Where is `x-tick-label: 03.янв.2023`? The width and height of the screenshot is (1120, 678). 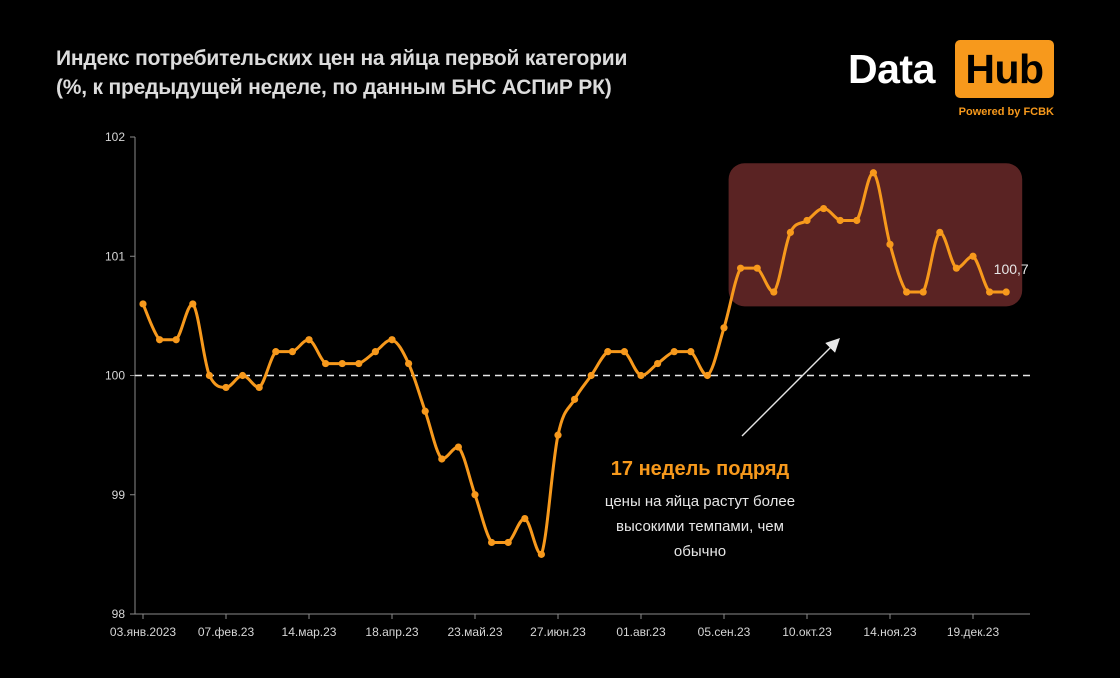
x-tick-label: 03.янв.2023 is located at coordinates (143, 632).